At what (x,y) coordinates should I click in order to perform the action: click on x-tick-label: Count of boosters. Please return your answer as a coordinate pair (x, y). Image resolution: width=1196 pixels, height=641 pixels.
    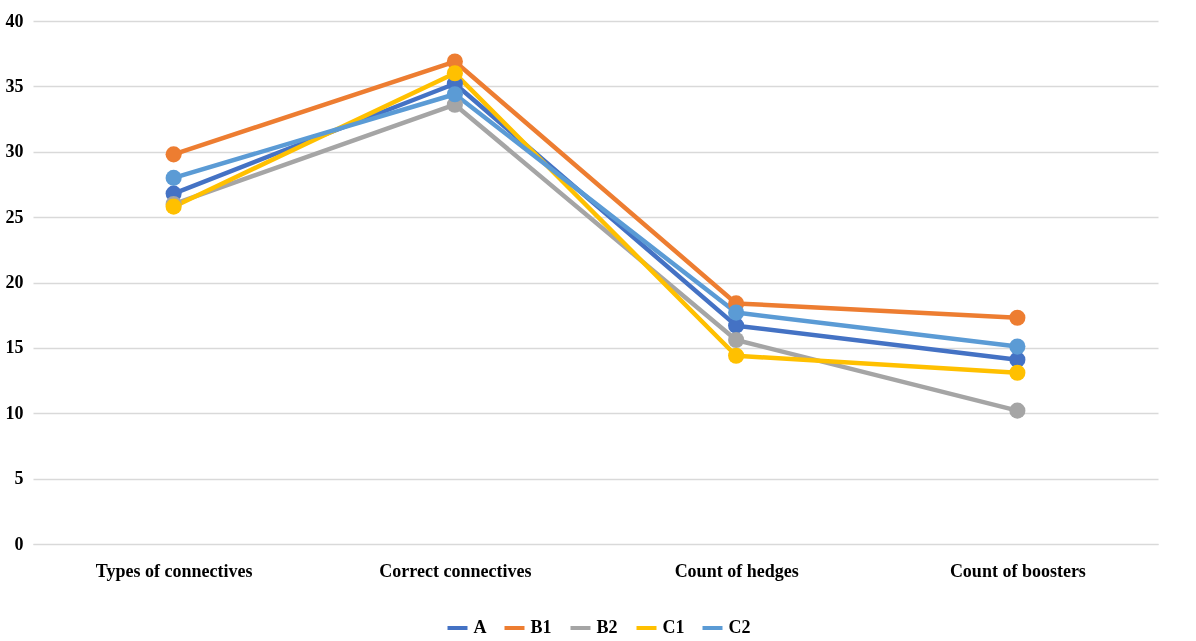
    Looking at the image, I should click on (1017, 570).